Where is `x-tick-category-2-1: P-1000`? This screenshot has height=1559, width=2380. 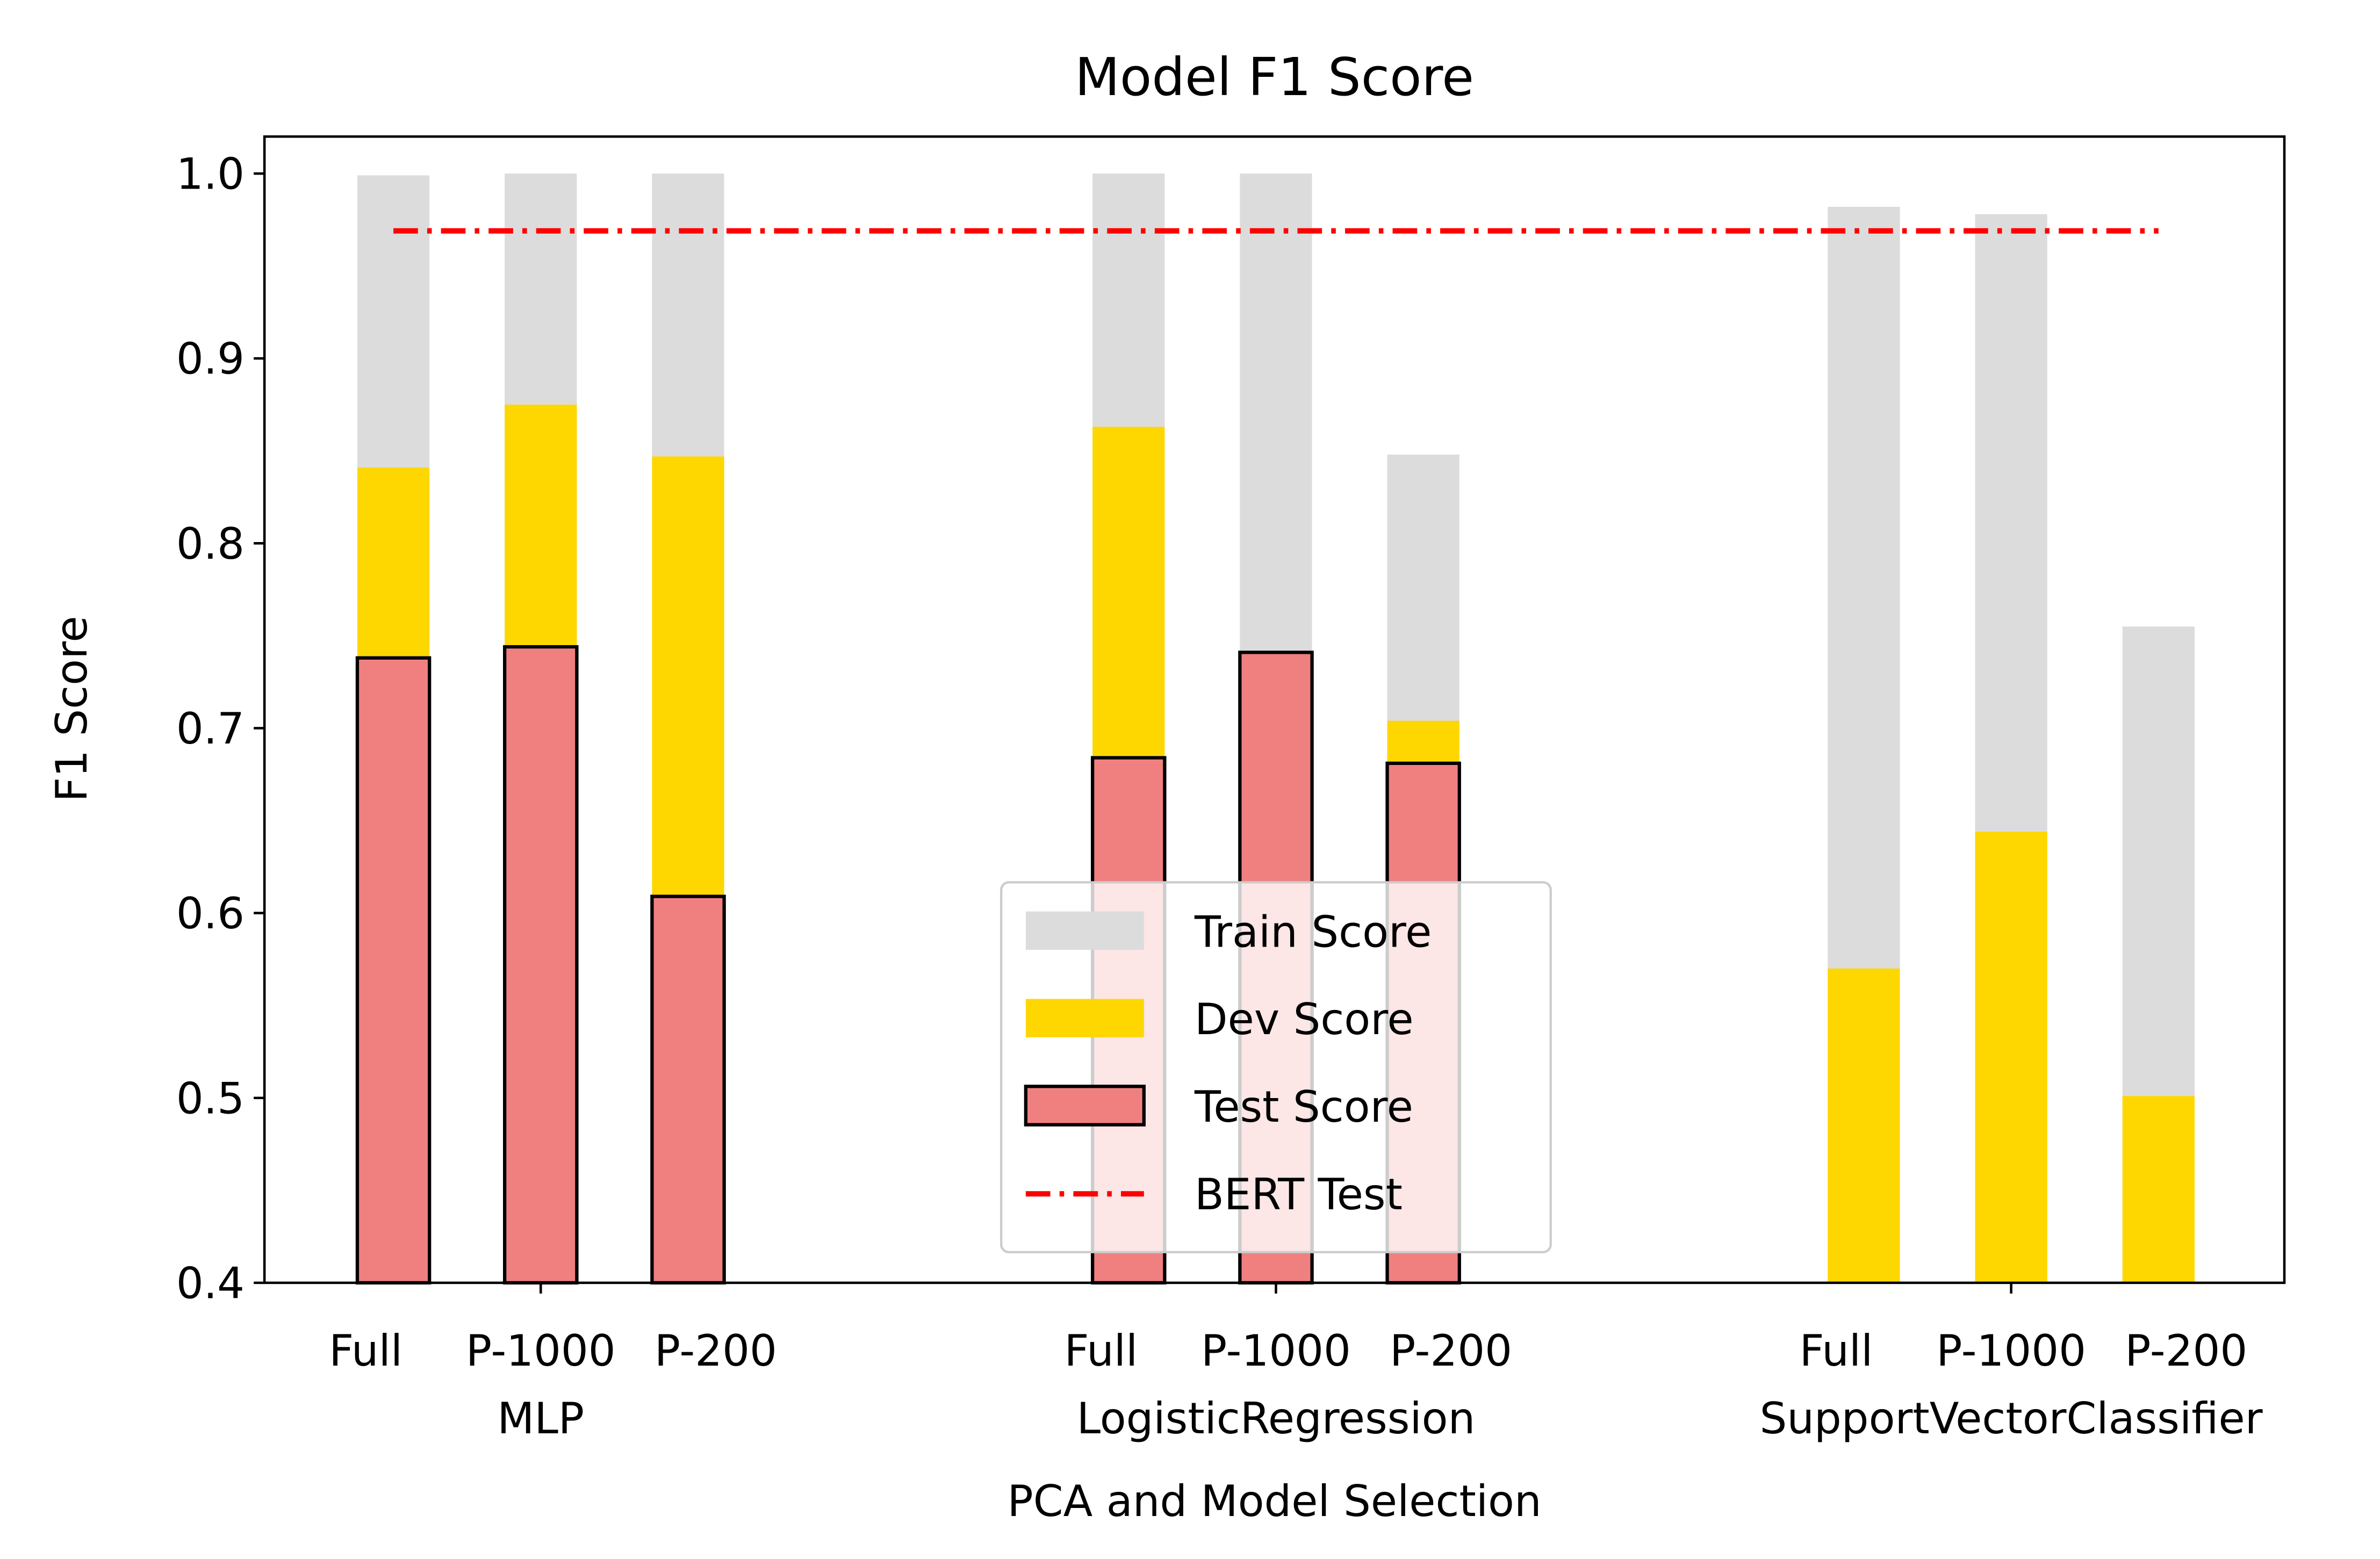 x-tick-category-2-1: P-1000 is located at coordinates (2011, 1351).